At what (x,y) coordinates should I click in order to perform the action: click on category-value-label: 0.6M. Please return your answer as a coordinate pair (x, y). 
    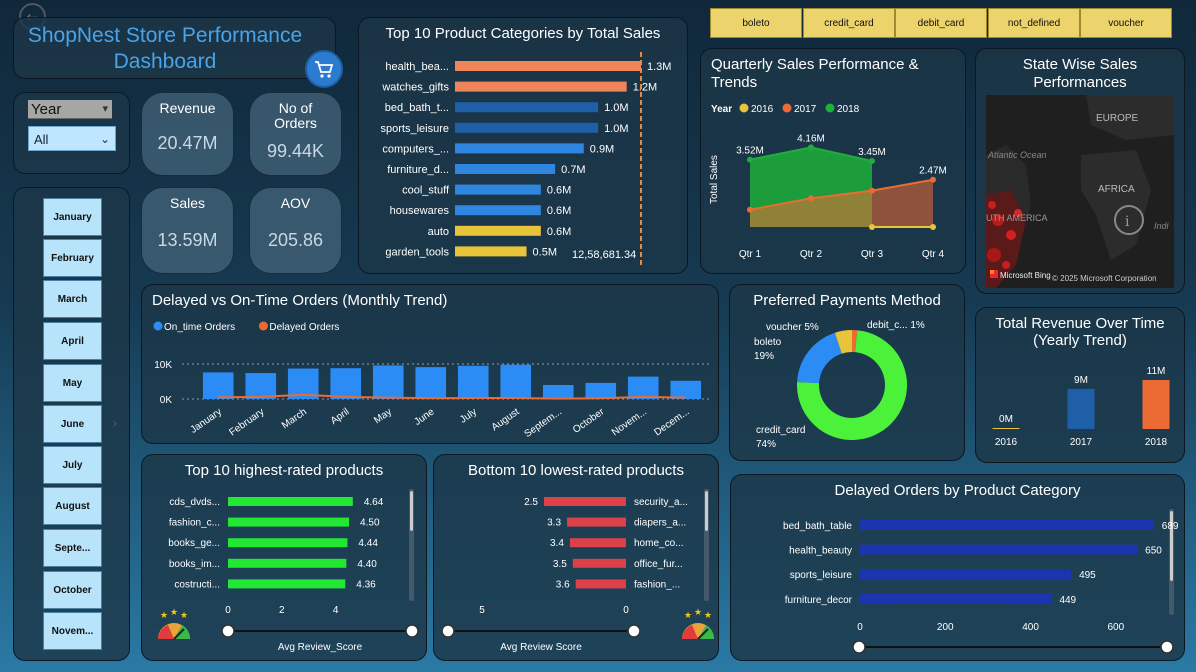
    Looking at the image, I should click on (559, 191).